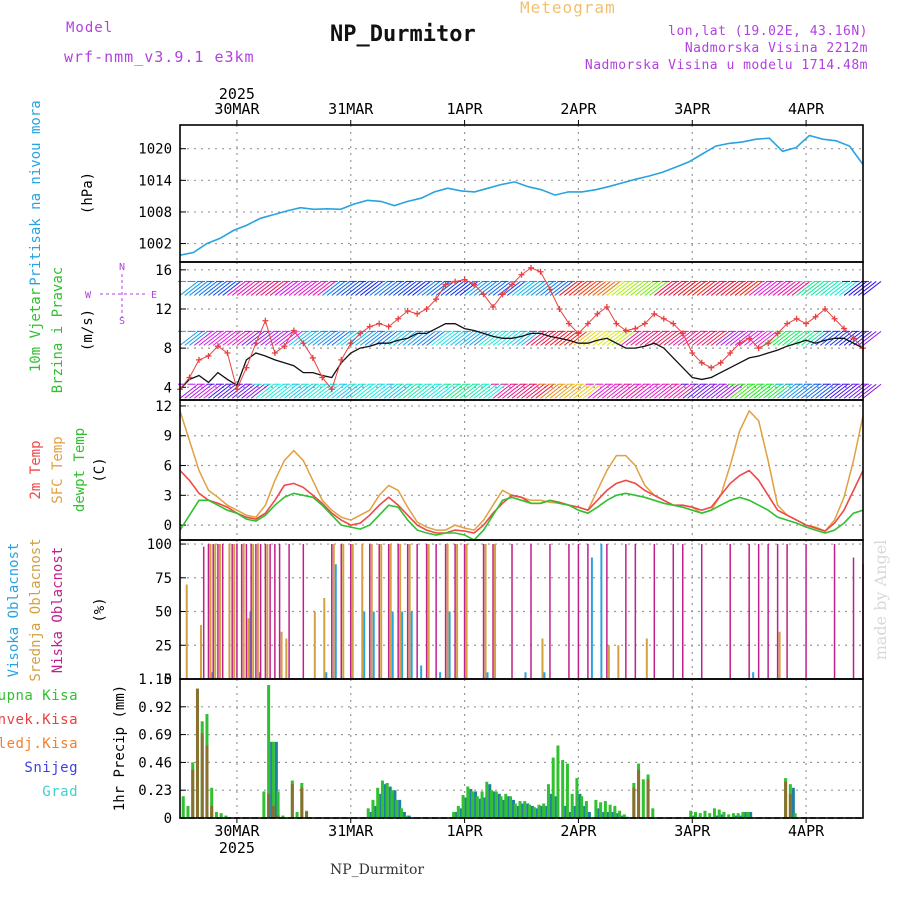 The height and width of the screenshot is (900, 900). I want to click on y-tick-label: 12, so click(163, 407).